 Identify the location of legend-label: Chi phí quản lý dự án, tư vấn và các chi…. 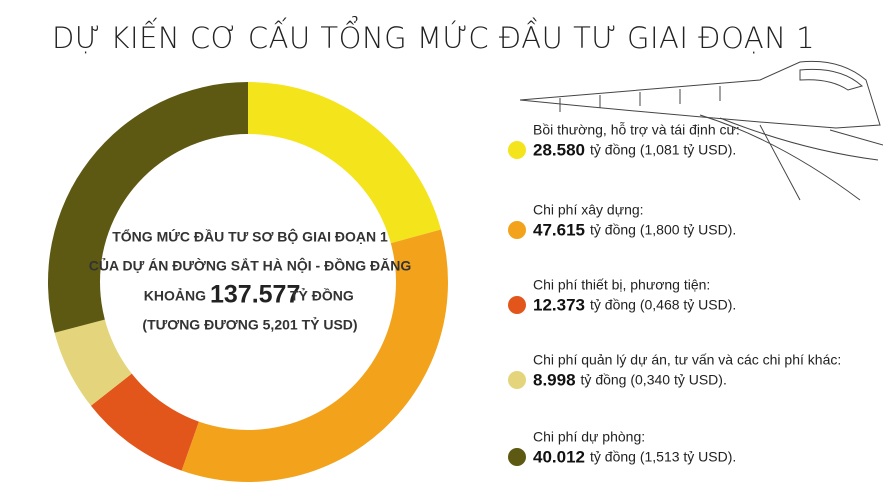
(687, 360).